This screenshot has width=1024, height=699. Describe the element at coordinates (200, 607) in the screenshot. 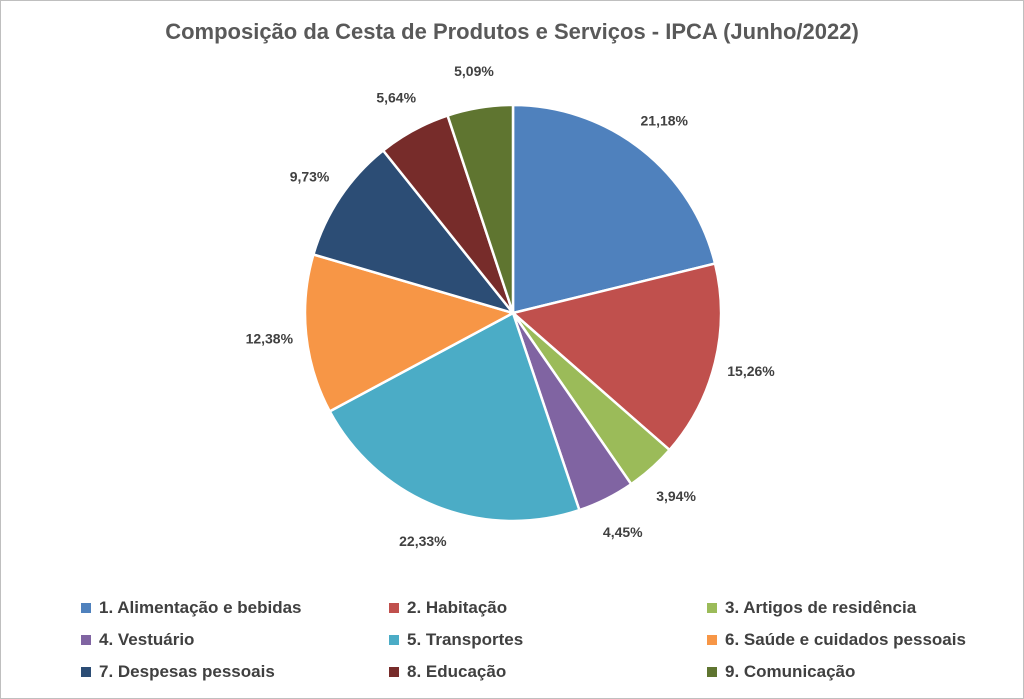

I see `legend-label: 1. Alimentação e bebidas` at that location.